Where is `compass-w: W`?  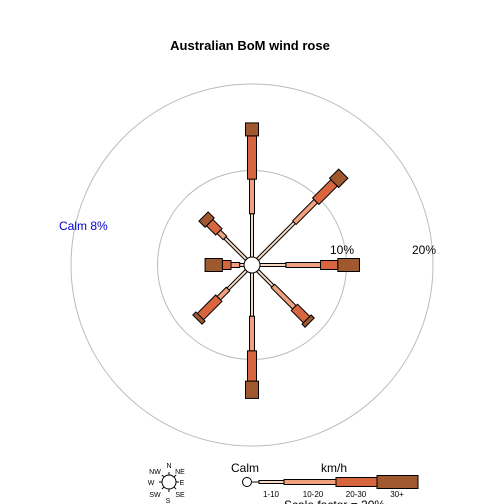 compass-w: W is located at coordinates (151, 483).